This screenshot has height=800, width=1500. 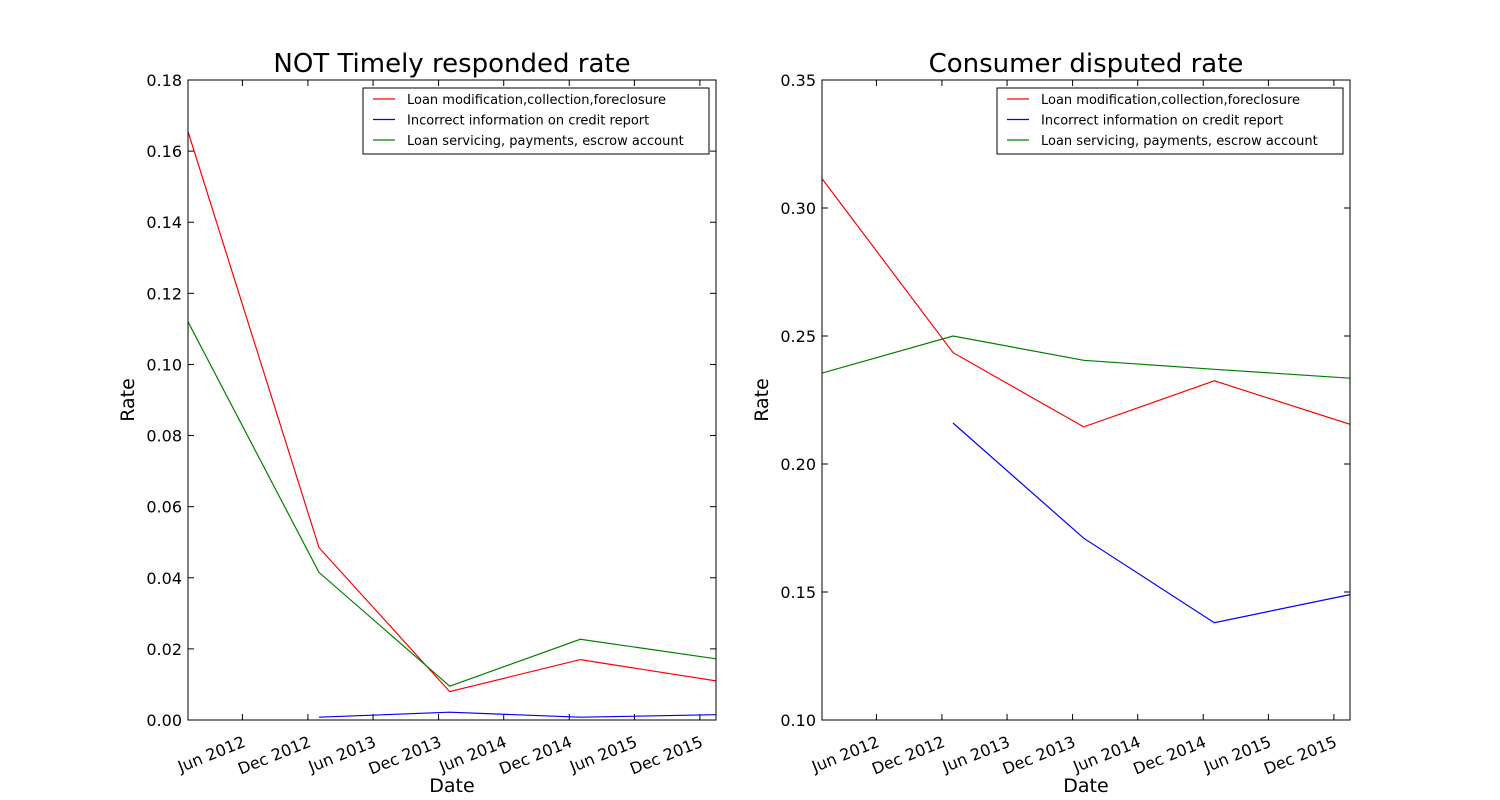 What do you see at coordinates (164, 720) in the screenshot?
I see `y-tick-label: 0.00` at bounding box center [164, 720].